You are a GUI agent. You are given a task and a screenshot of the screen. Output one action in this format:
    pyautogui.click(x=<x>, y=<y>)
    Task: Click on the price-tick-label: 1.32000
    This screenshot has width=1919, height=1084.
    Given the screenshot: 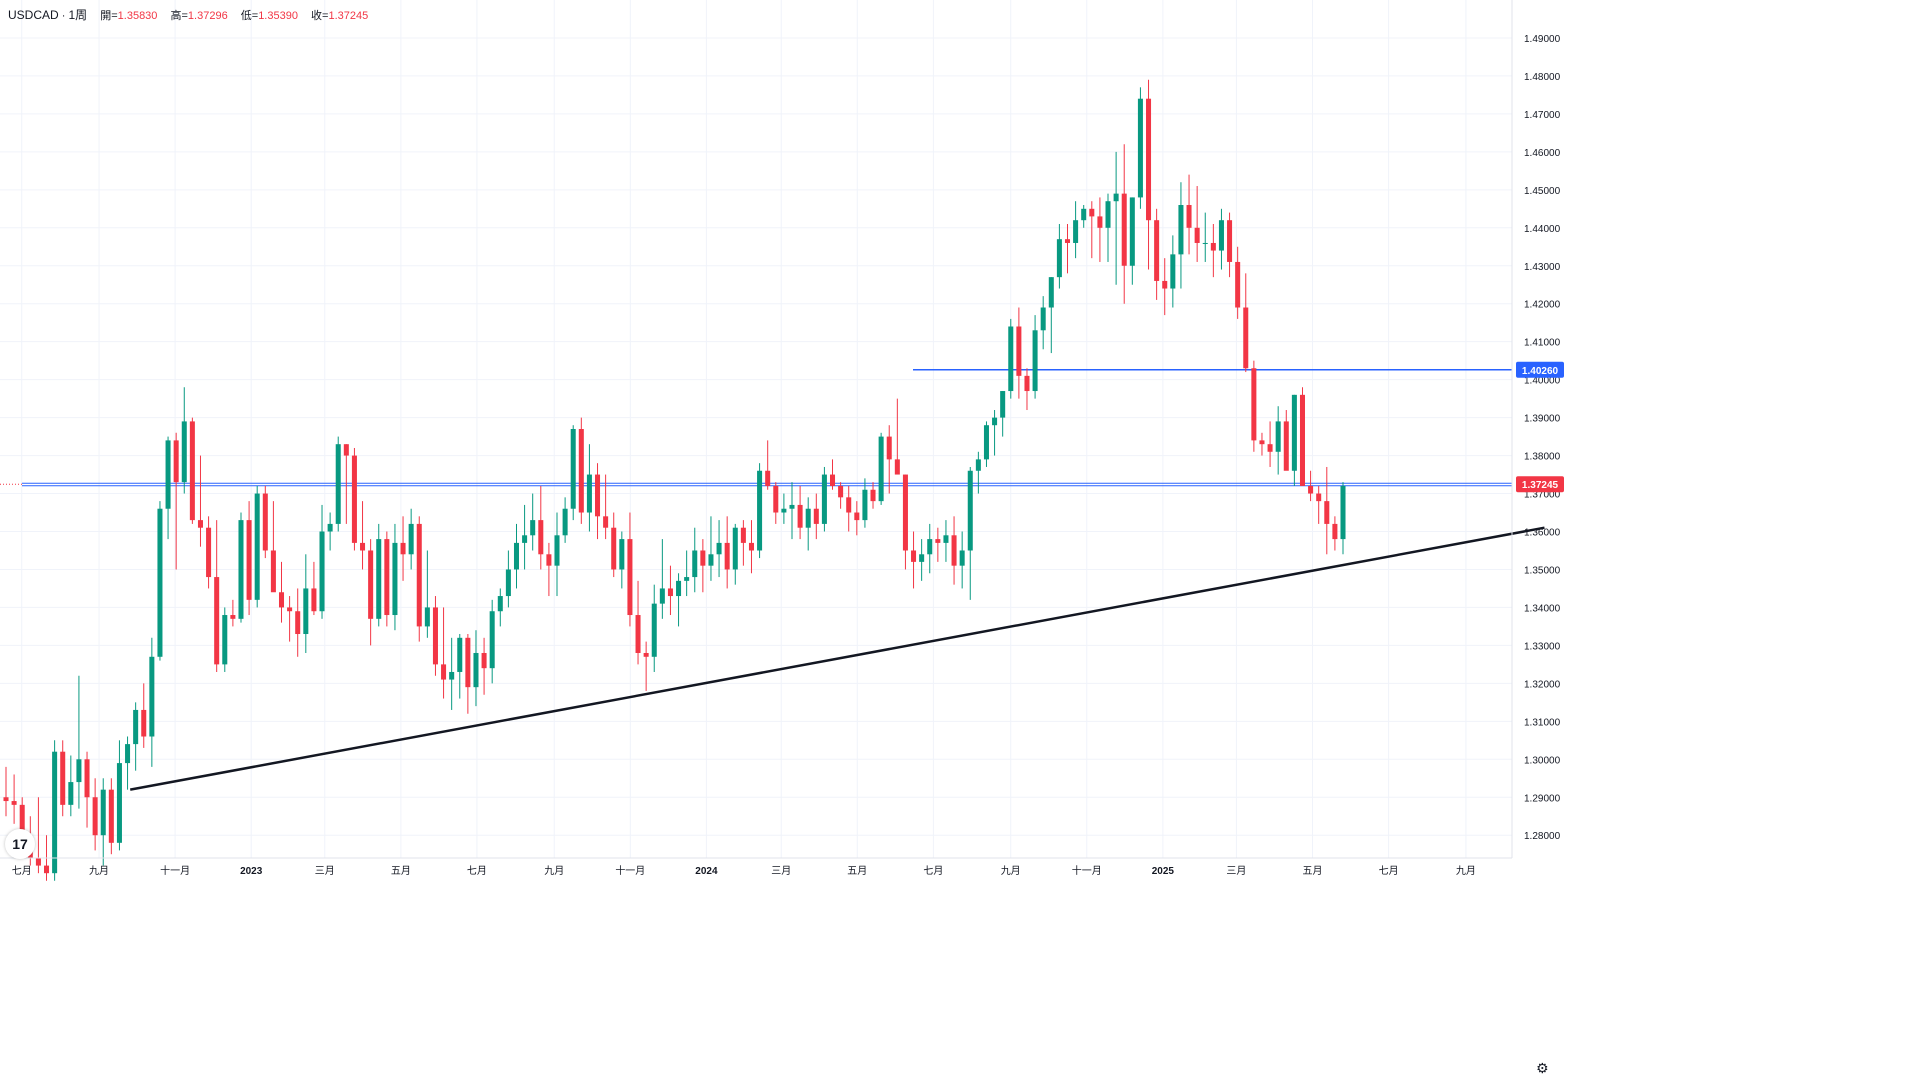 What is the action you would take?
    pyautogui.click(x=1542, y=684)
    